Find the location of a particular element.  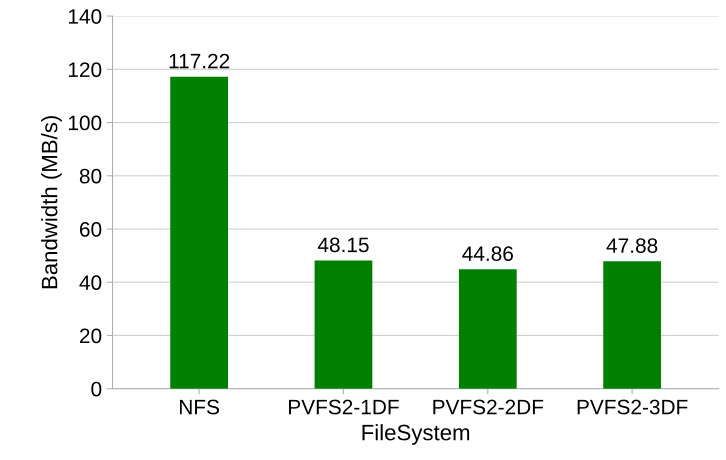

data-label: 47.88 is located at coordinates (632, 245).